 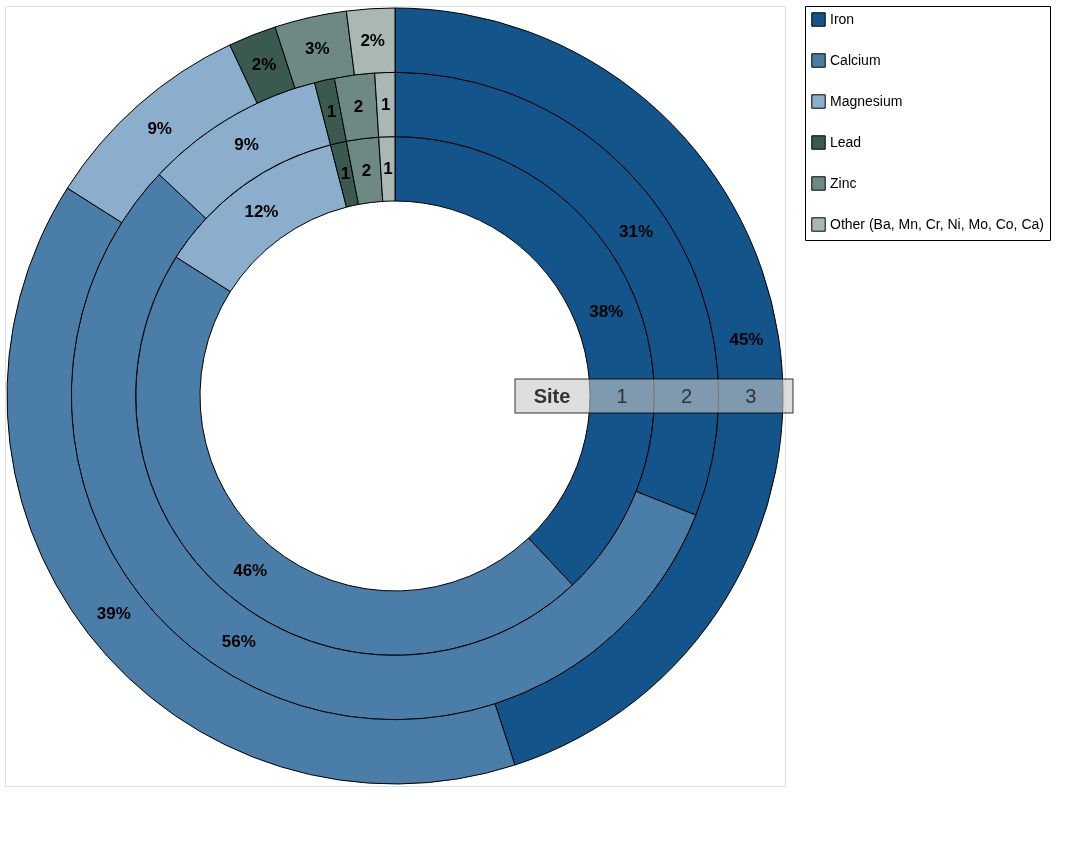 What do you see at coordinates (622, 396) in the screenshot?
I see `slice-label: 1` at bounding box center [622, 396].